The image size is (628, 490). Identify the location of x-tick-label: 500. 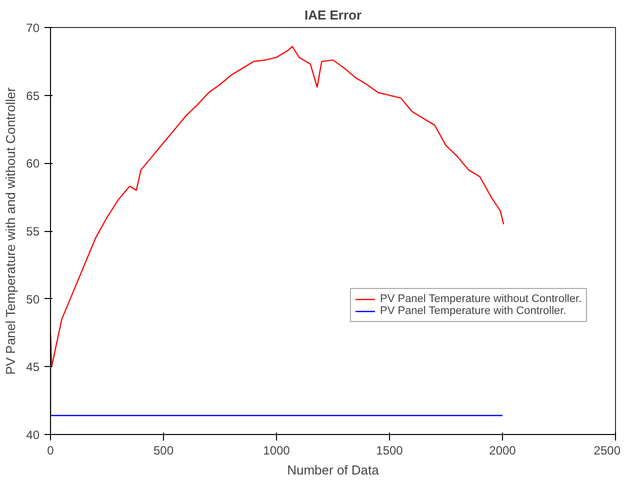
(163, 451).